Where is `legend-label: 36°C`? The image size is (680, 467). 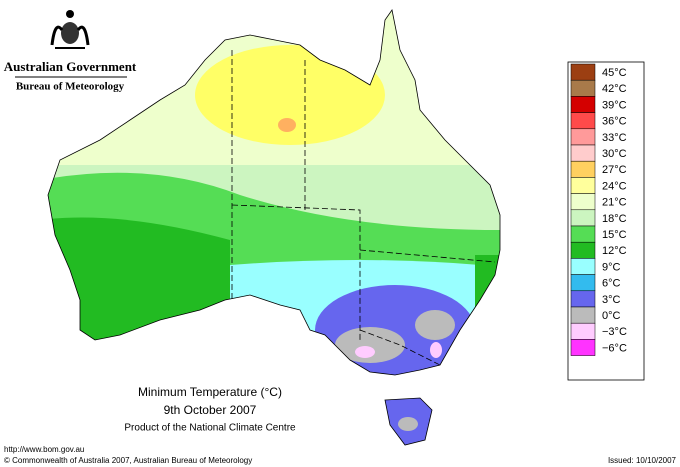 legend-label: 36°C is located at coordinates (614, 122).